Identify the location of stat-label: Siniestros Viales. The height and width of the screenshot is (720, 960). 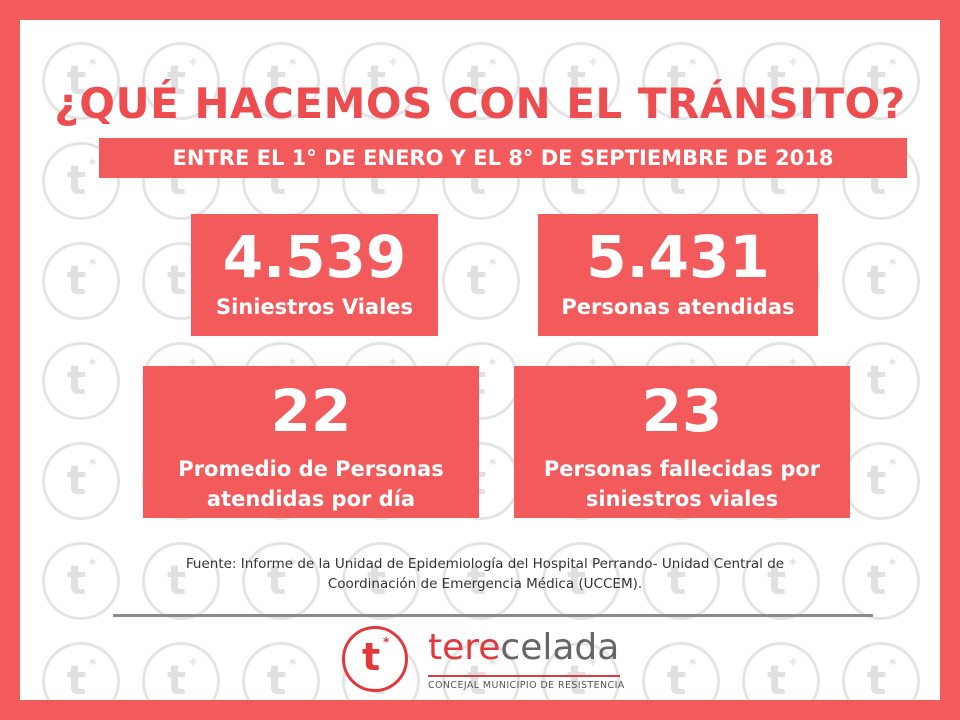
(314, 307).